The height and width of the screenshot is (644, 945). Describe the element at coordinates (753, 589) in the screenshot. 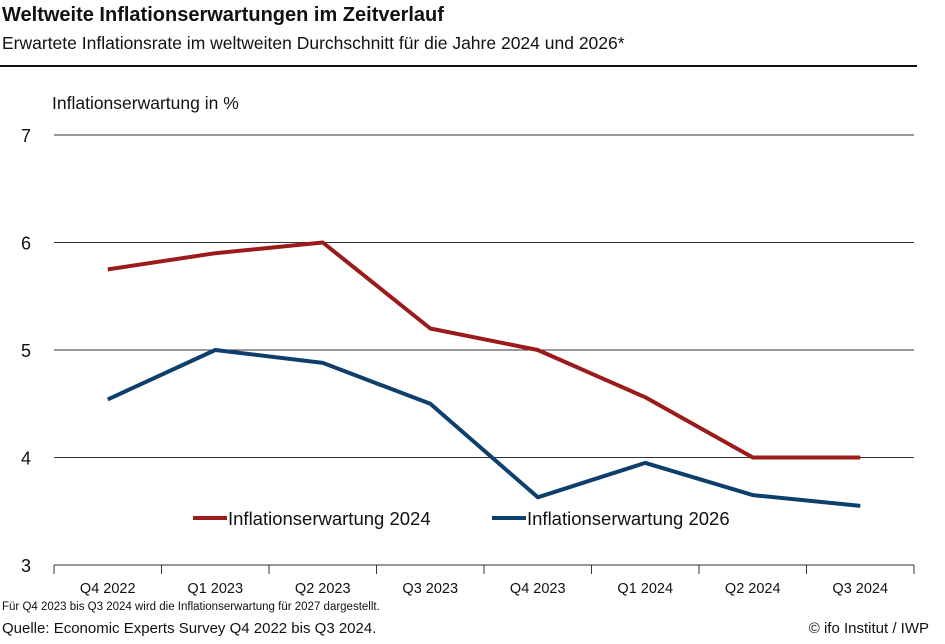

I see `x-tick-label: Q2 2024` at that location.